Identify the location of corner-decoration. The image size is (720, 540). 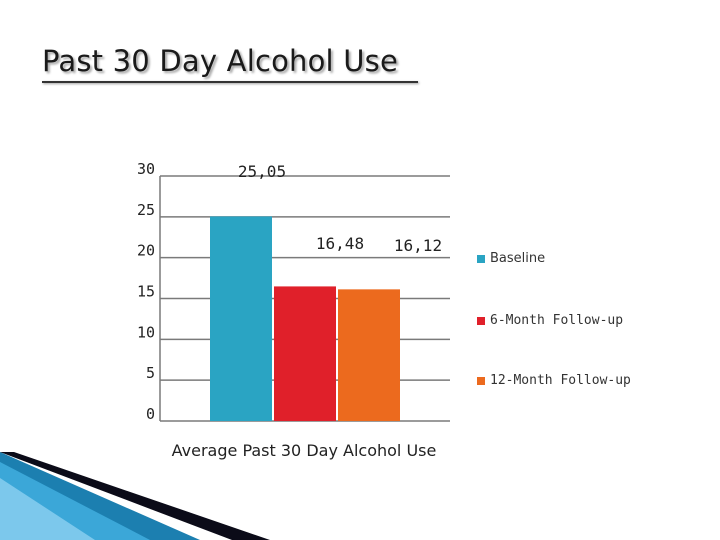
(135, 496).